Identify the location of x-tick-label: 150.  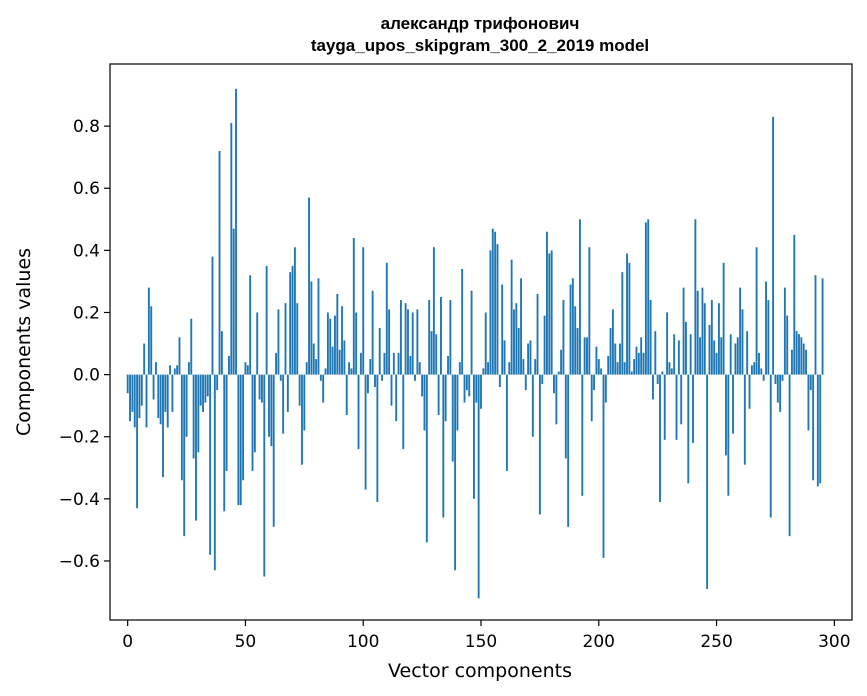
(481, 642).